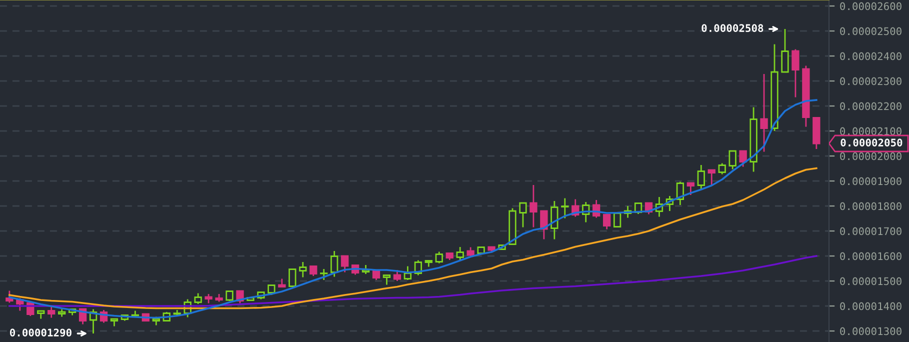 This screenshot has height=342, width=909. What do you see at coordinates (871, 131) in the screenshot?
I see `y-tick-label: 0.00002100` at bounding box center [871, 131].